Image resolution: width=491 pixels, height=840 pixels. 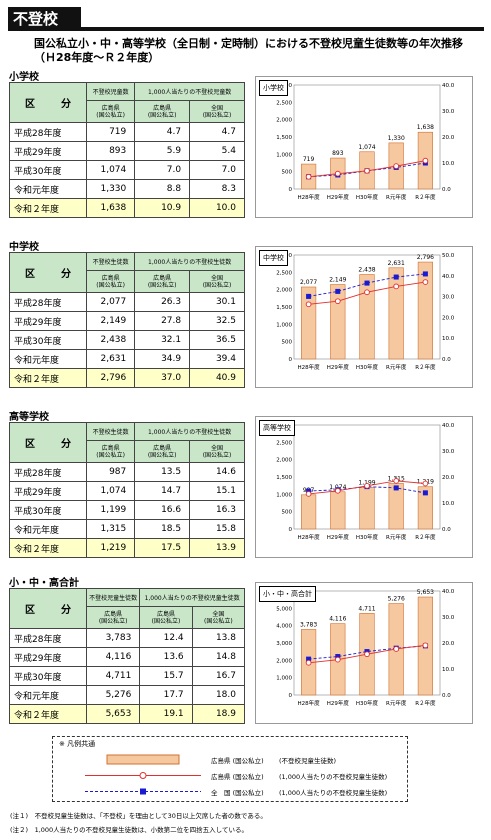 What do you see at coordinates (396, 138) in the screenshot?
I see `bar-value-label: 1,330` at bounding box center [396, 138].